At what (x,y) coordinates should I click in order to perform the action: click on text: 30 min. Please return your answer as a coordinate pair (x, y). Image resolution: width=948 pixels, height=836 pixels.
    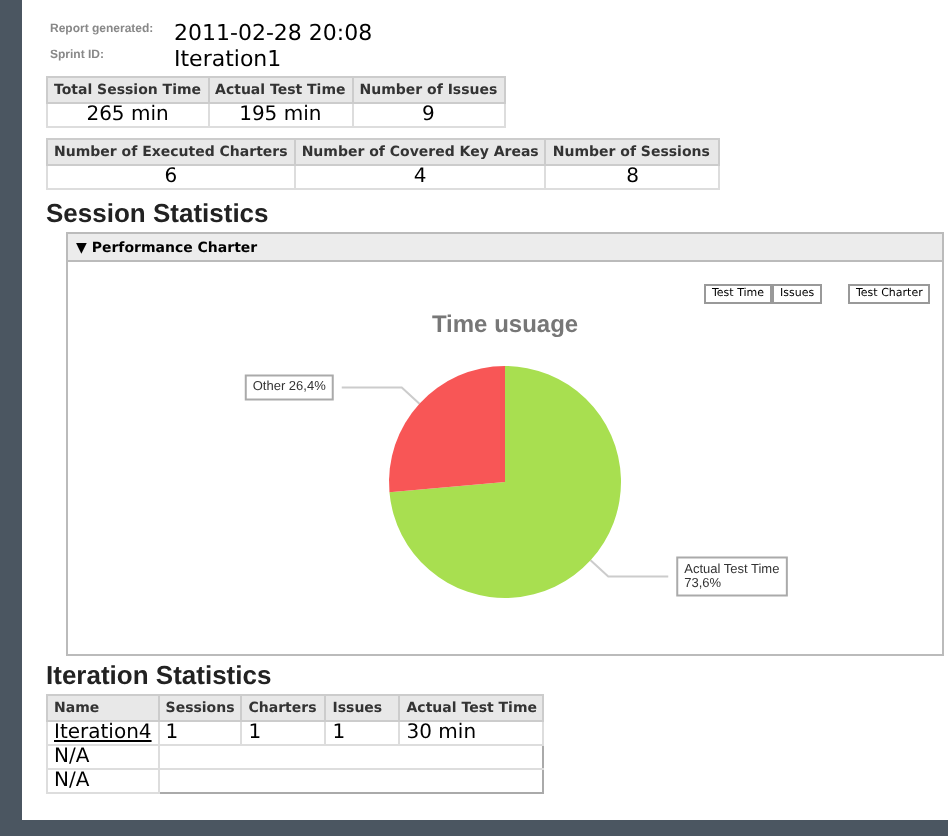
    Looking at the image, I should click on (471, 733).